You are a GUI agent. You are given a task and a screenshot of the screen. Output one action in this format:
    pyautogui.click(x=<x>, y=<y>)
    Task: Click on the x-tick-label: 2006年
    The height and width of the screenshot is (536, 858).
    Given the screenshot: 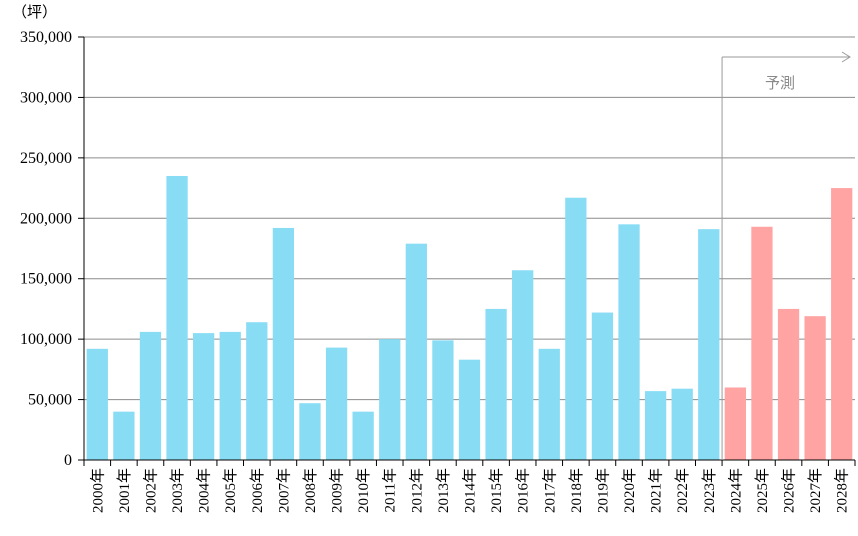 What is the action you would take?
    pyautogui.click(x=257, y=490)
    